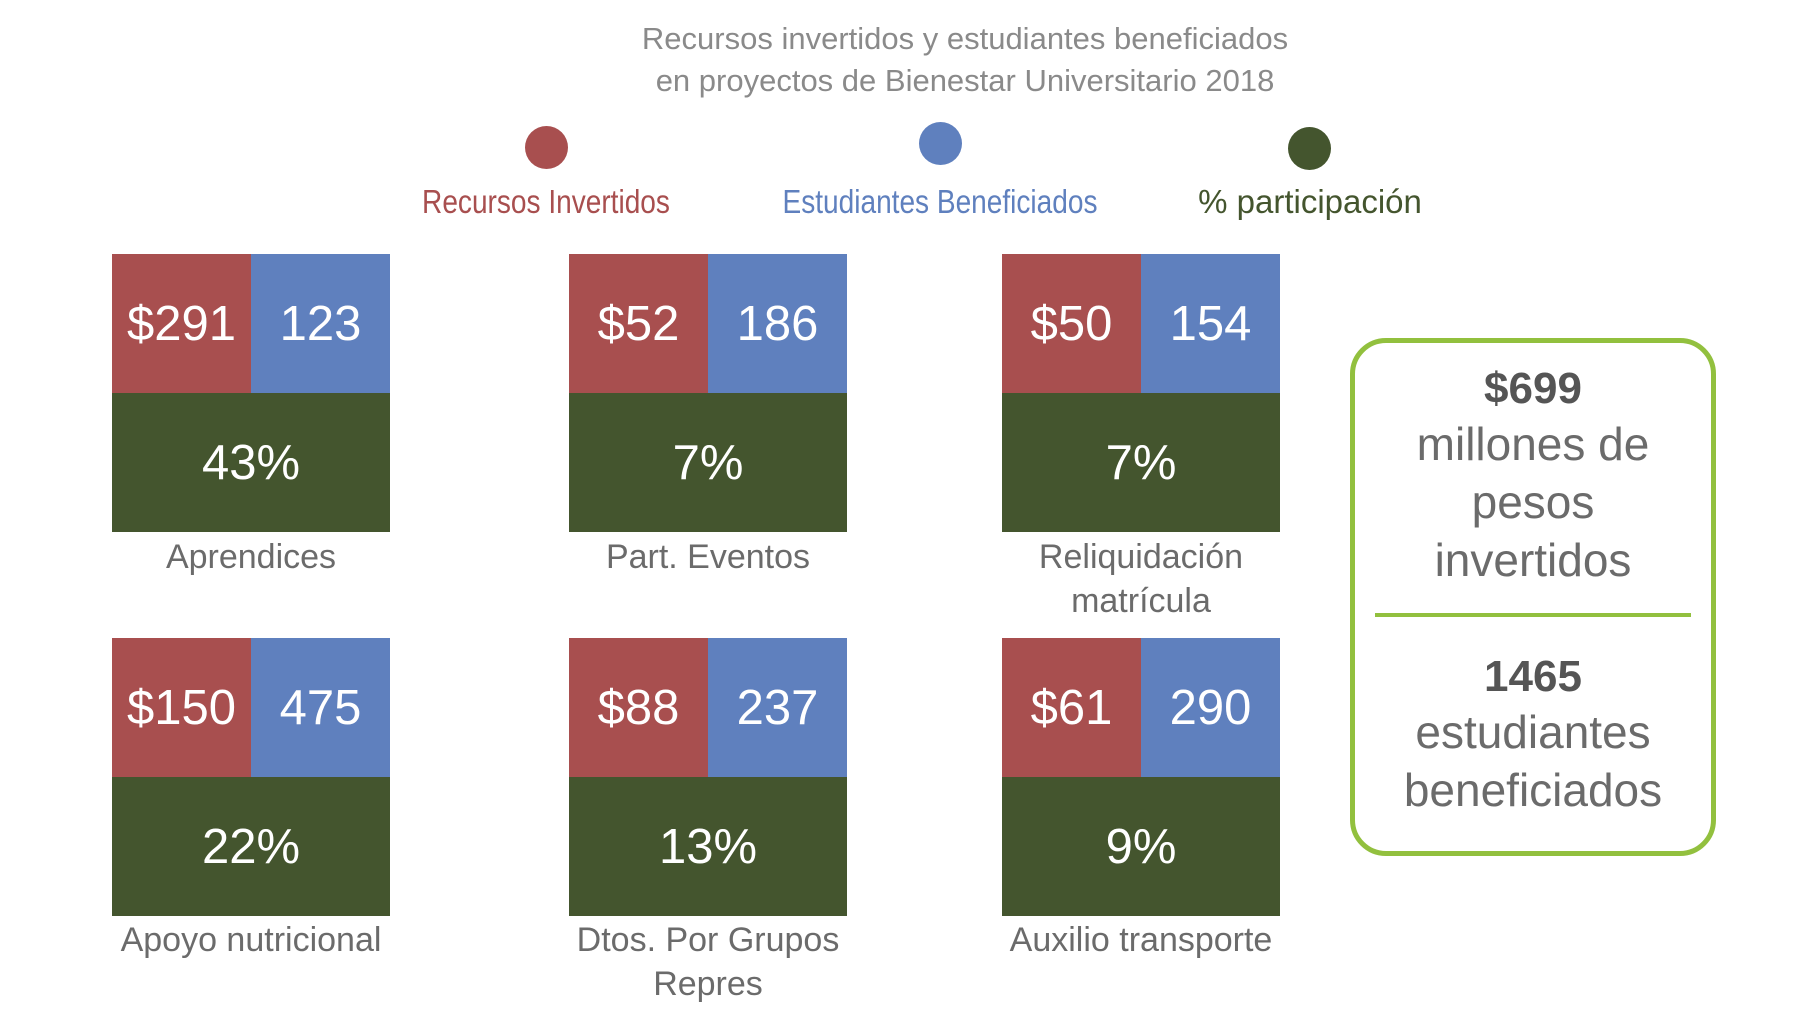 Image resolution: width=1819 pixels, height=1015 pixels. Describe the element at coordinates (777, 707) in the screenshot. I see `estudiantes-value: 237` at that location.